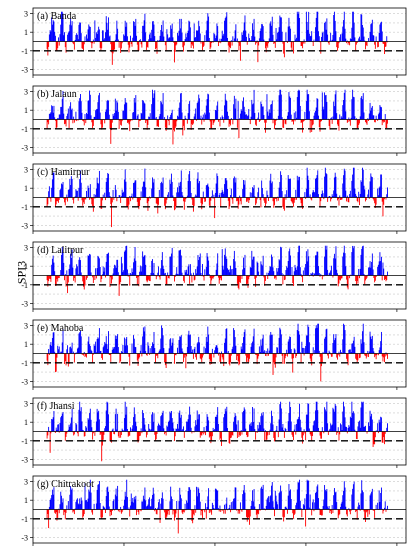  I want to click on y-tick-label: 3, so click(26, 326).